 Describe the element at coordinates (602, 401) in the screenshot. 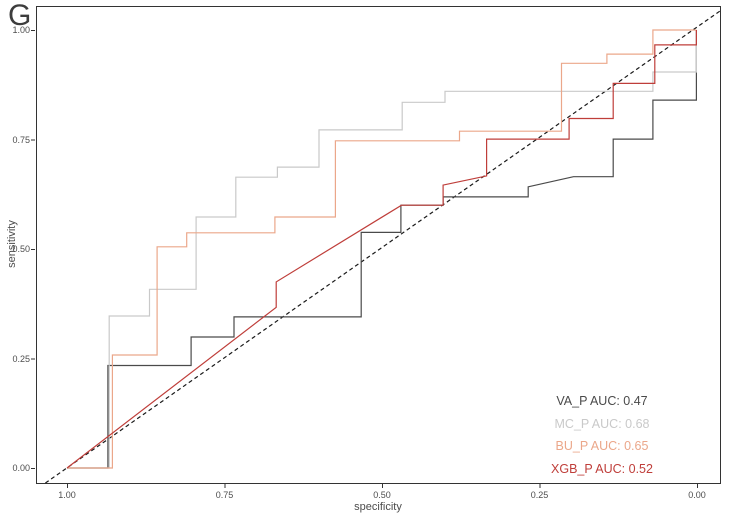

I see `legend-item-va_p: VA_P AUC: 0.47` at that location.